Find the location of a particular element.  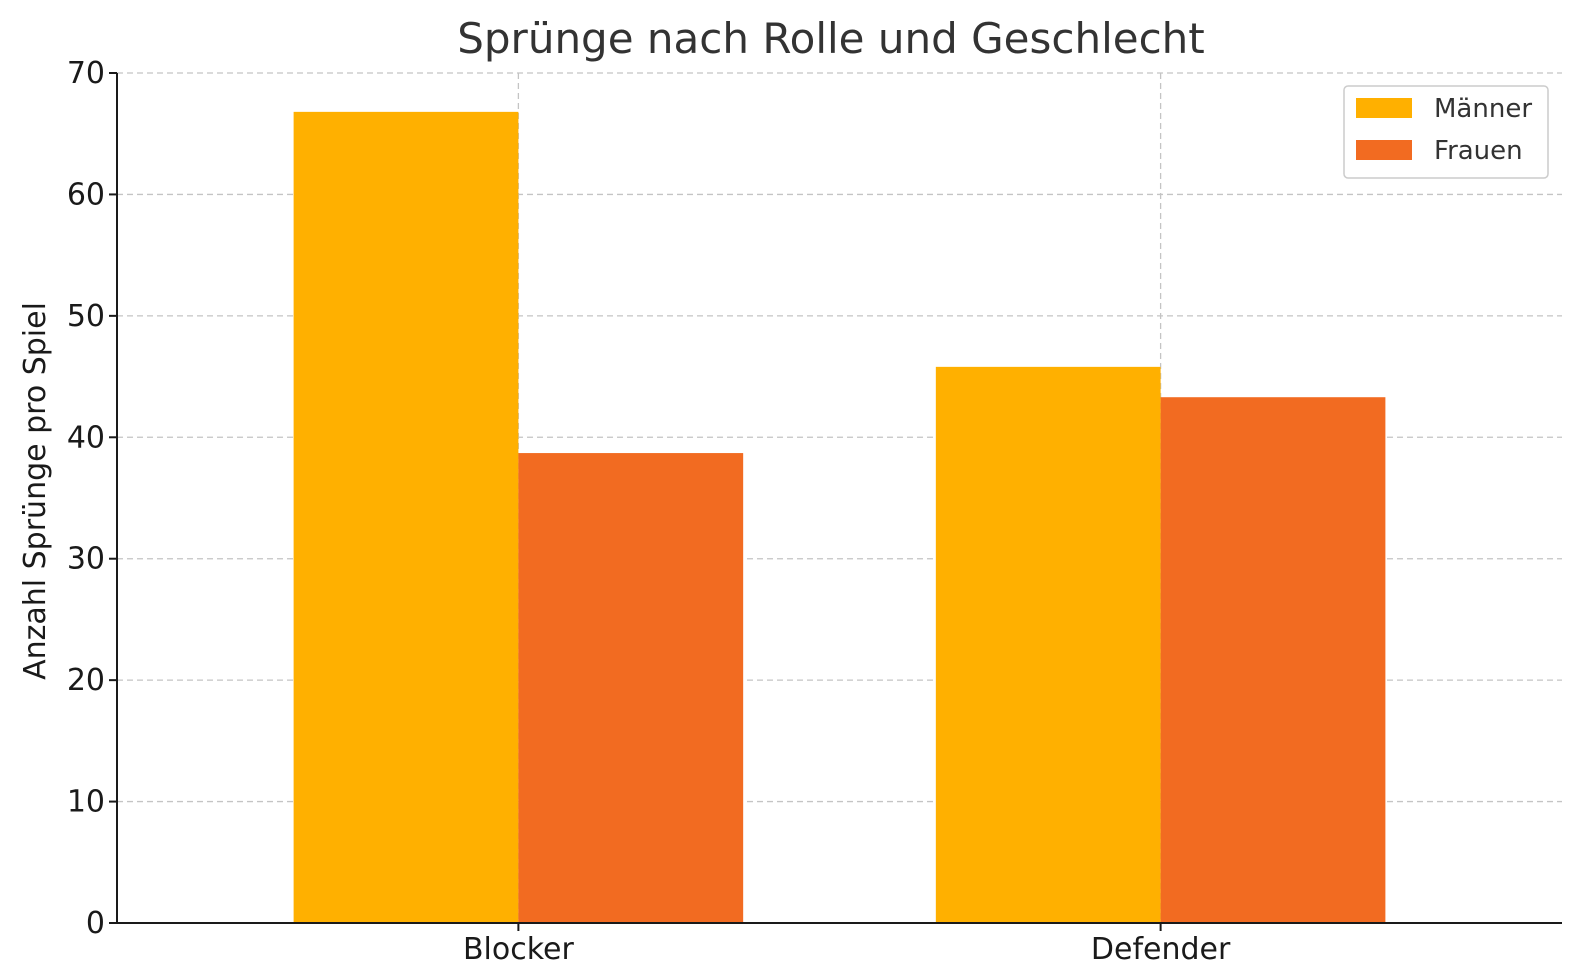

y-tick-label: 20 is located at coordinates (86, 680).